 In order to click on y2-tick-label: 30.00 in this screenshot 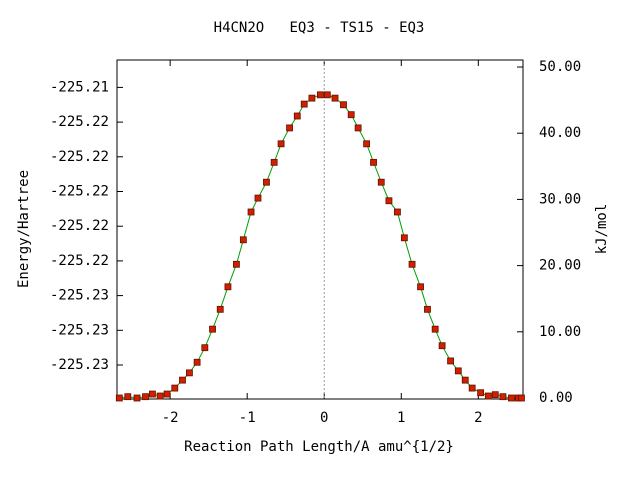, I will do `click(560, 199)`.